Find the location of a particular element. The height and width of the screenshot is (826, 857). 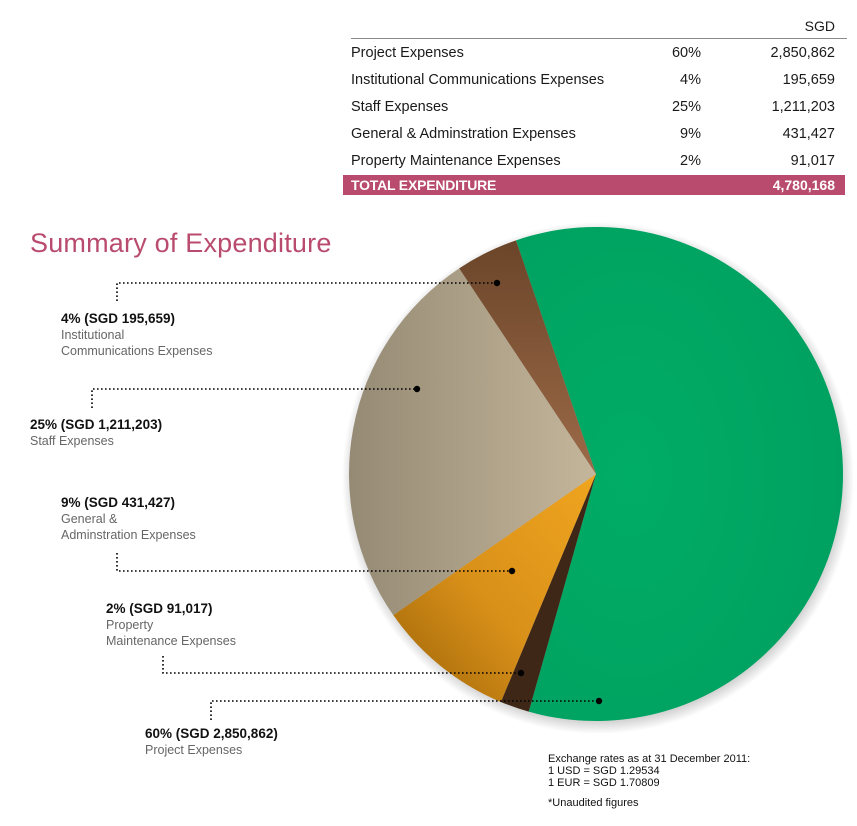

label-project: 60% (SGD 2,850,862) Project Expenses is located at coordinates (211, 742).